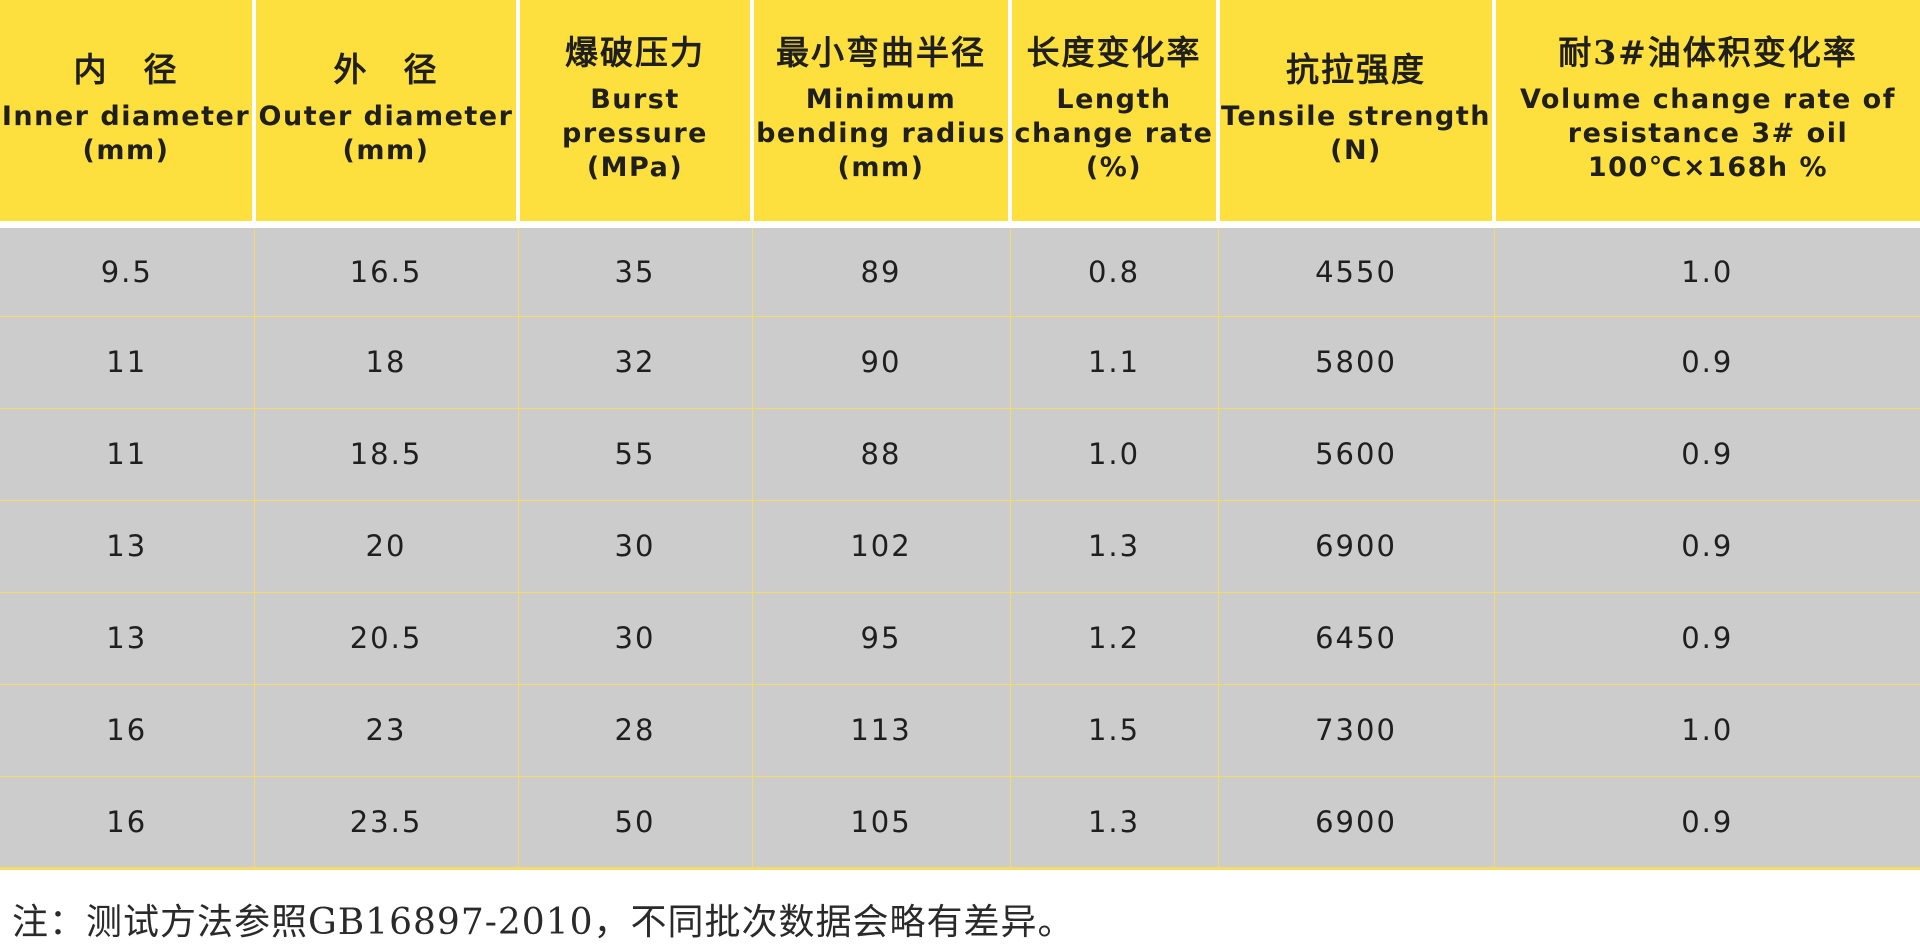 This screenshot has width=1920, height=945. Describe the element at coordinates (543, 922) in the screenshot. I see `footnote: 注：测试方法参照GB16897-2010，不同批次数据会略有差异。` at that location.